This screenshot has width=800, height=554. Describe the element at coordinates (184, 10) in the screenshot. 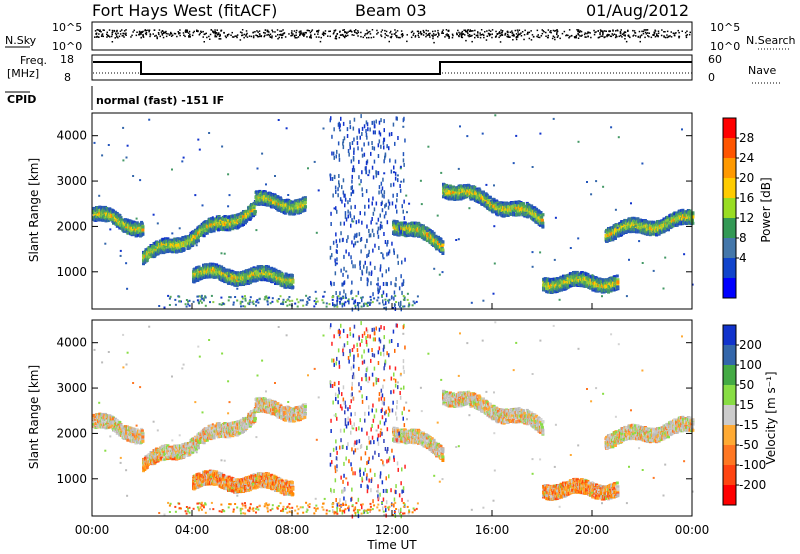

I see `station-title: Fort Hays West (fitACF)` at that location.